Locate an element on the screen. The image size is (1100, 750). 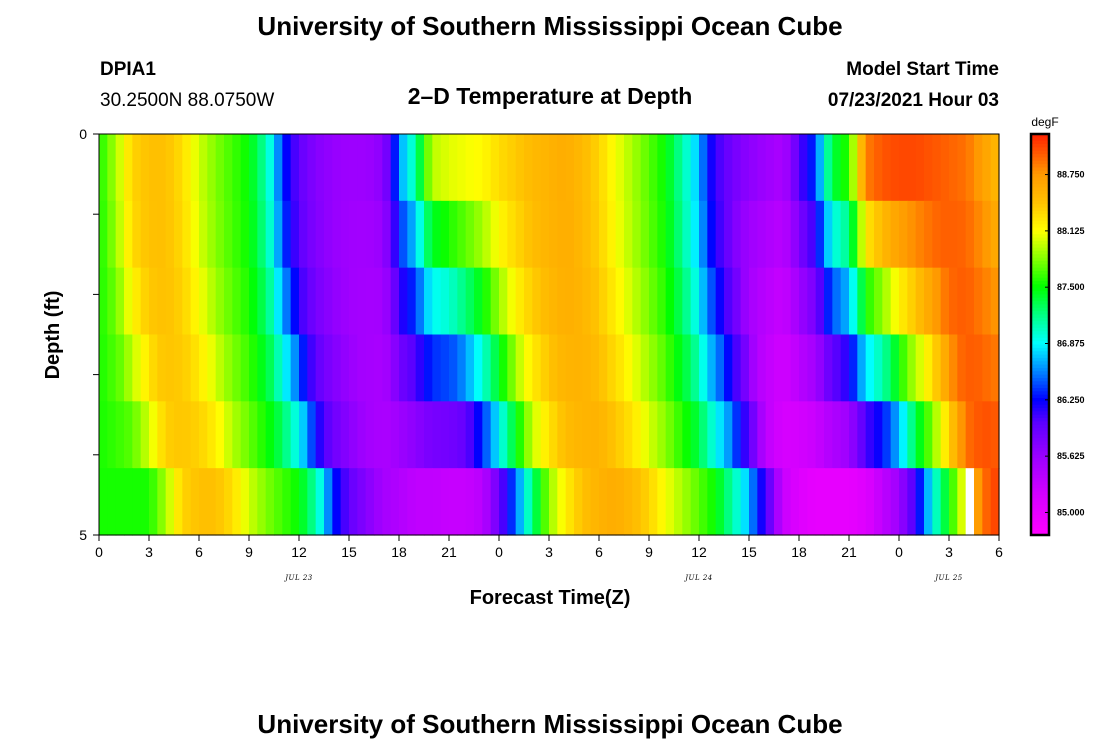
x-tick-label: 21 is located at coordinates (449, 552).